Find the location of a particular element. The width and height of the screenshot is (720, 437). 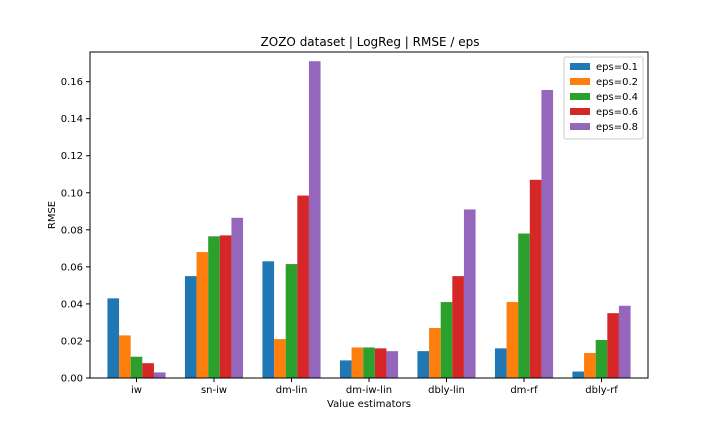

x-tick-label: iw is located at coordinates (136, 390).